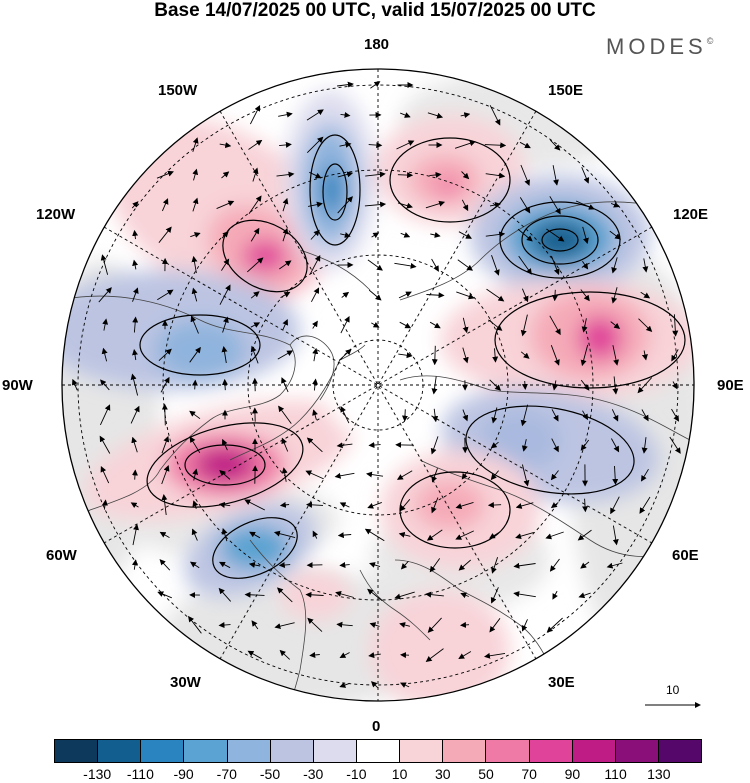 This screenshot has height=783, width=750. What do you see at coordinates (17, 385) in the screenshot?
I see `longitude-label-90w: 90W` at bounding box center [17, 385].